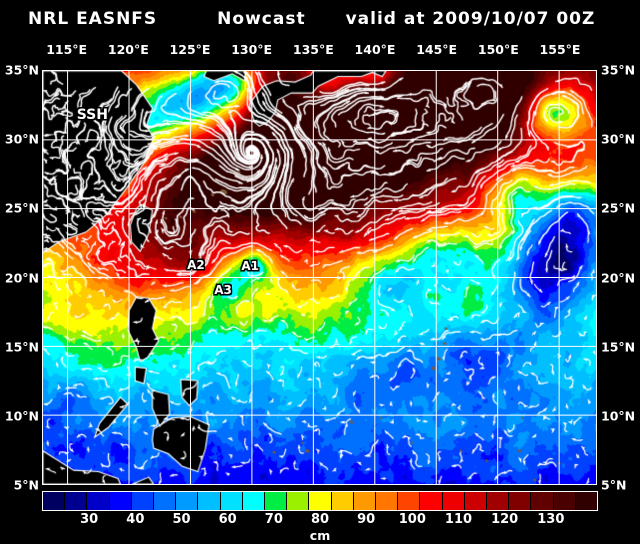 The height and width of the screenshot is (544, 640). I want to click on lon-tick-130: 130°E, so click(252, 49).